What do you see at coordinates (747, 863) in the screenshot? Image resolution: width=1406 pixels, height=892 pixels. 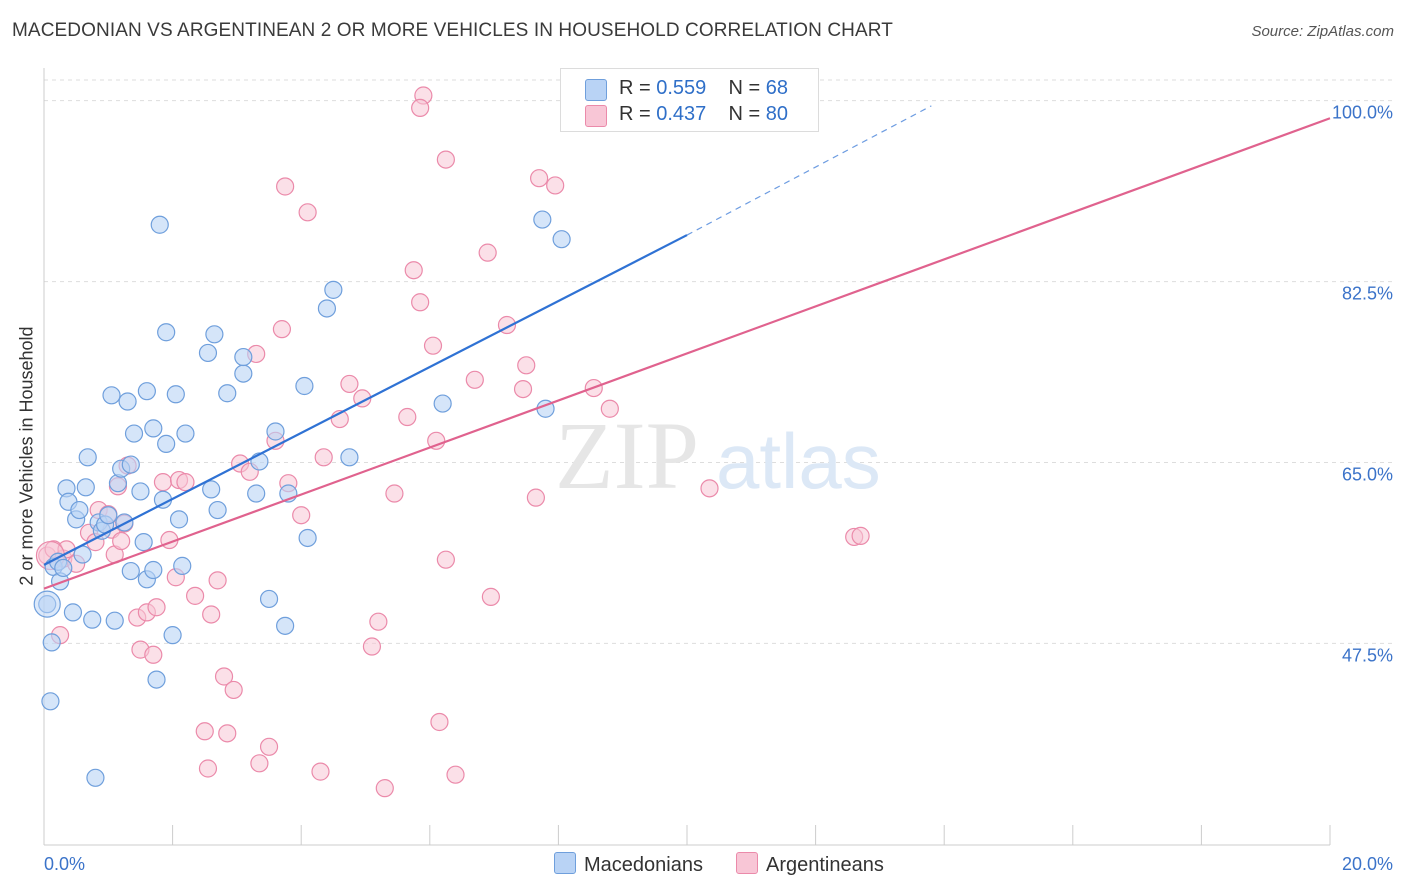 I see `argentineans-swatch` at bounding box center [747, 863].